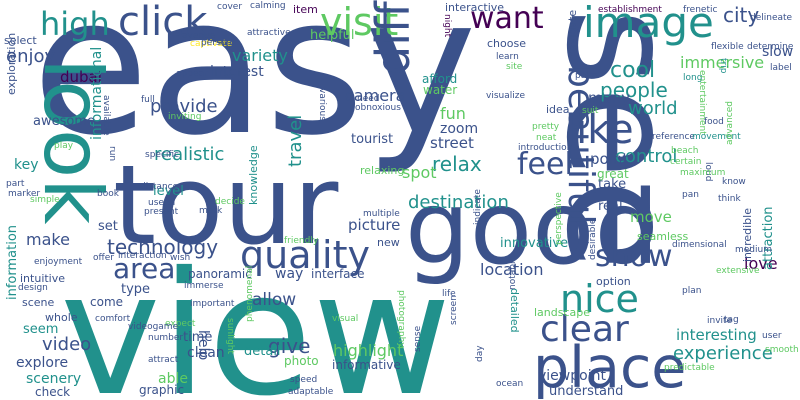 The width and height of the screenshot is (800, 400). I want to click on word-quality: quality, so click(305, 255).